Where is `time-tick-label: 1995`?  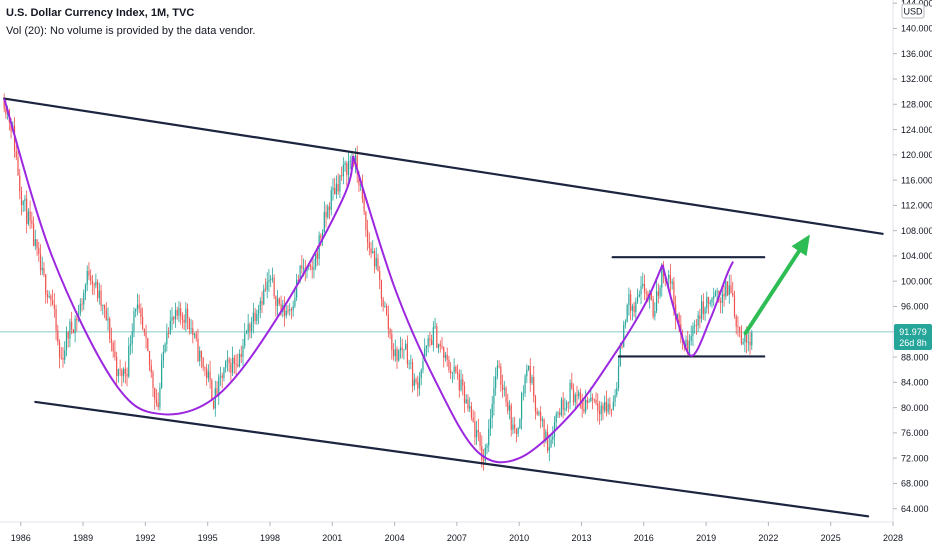 time-tick-label: 1995 is located at coordinates (208, 538).